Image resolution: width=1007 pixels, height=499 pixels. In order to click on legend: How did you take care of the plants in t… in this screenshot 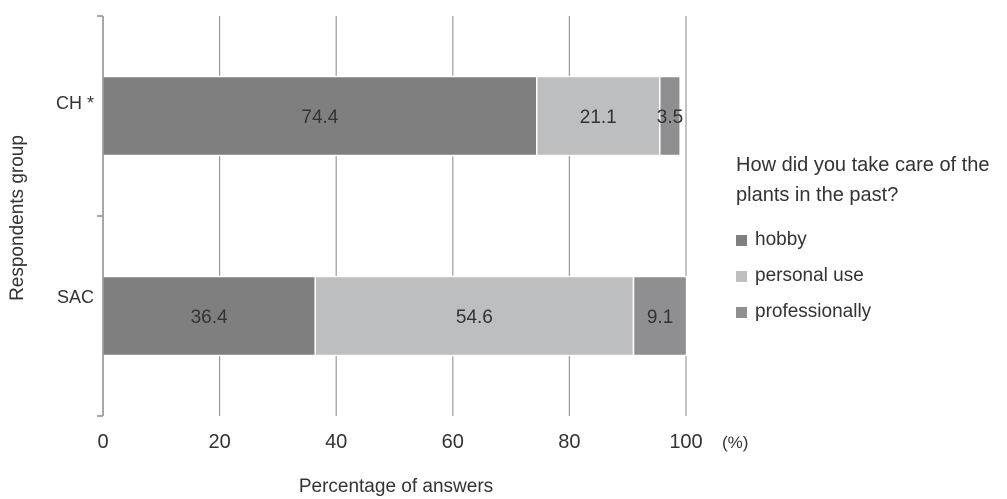, I will do `click(866, 240)`.